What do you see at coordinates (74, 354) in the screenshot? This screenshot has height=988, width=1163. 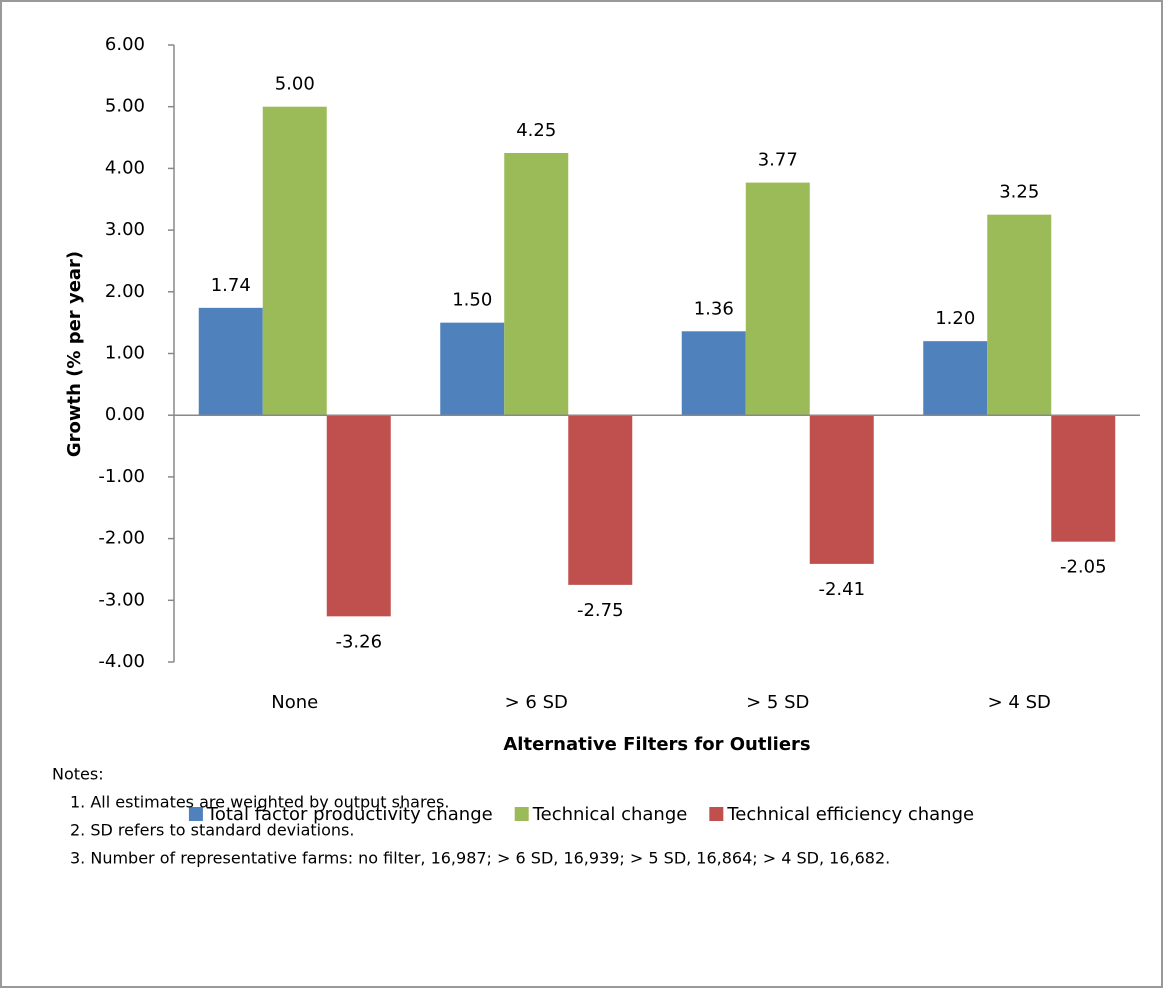 I see `y-axis-title: Growth (% per year)` at bounding box center [74, 354].